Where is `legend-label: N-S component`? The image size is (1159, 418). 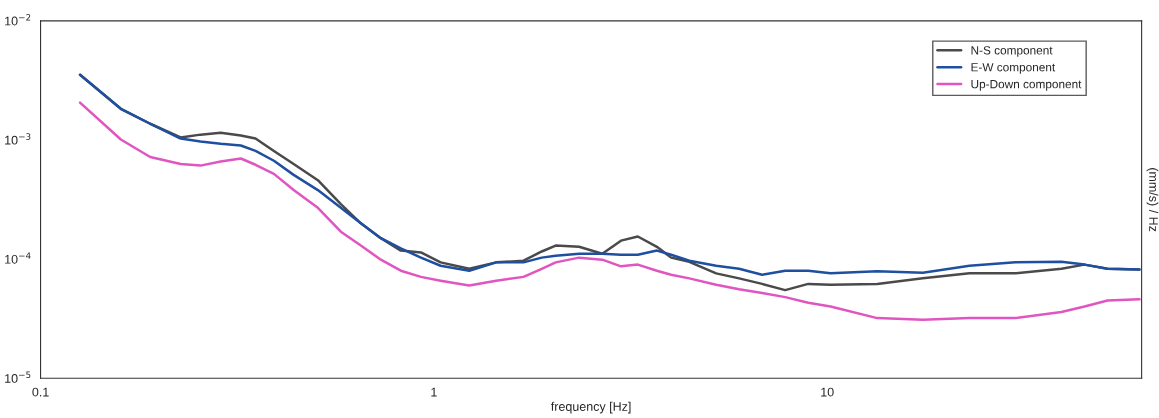
legend-label: N-S component is located at coordinates (1012, 51).